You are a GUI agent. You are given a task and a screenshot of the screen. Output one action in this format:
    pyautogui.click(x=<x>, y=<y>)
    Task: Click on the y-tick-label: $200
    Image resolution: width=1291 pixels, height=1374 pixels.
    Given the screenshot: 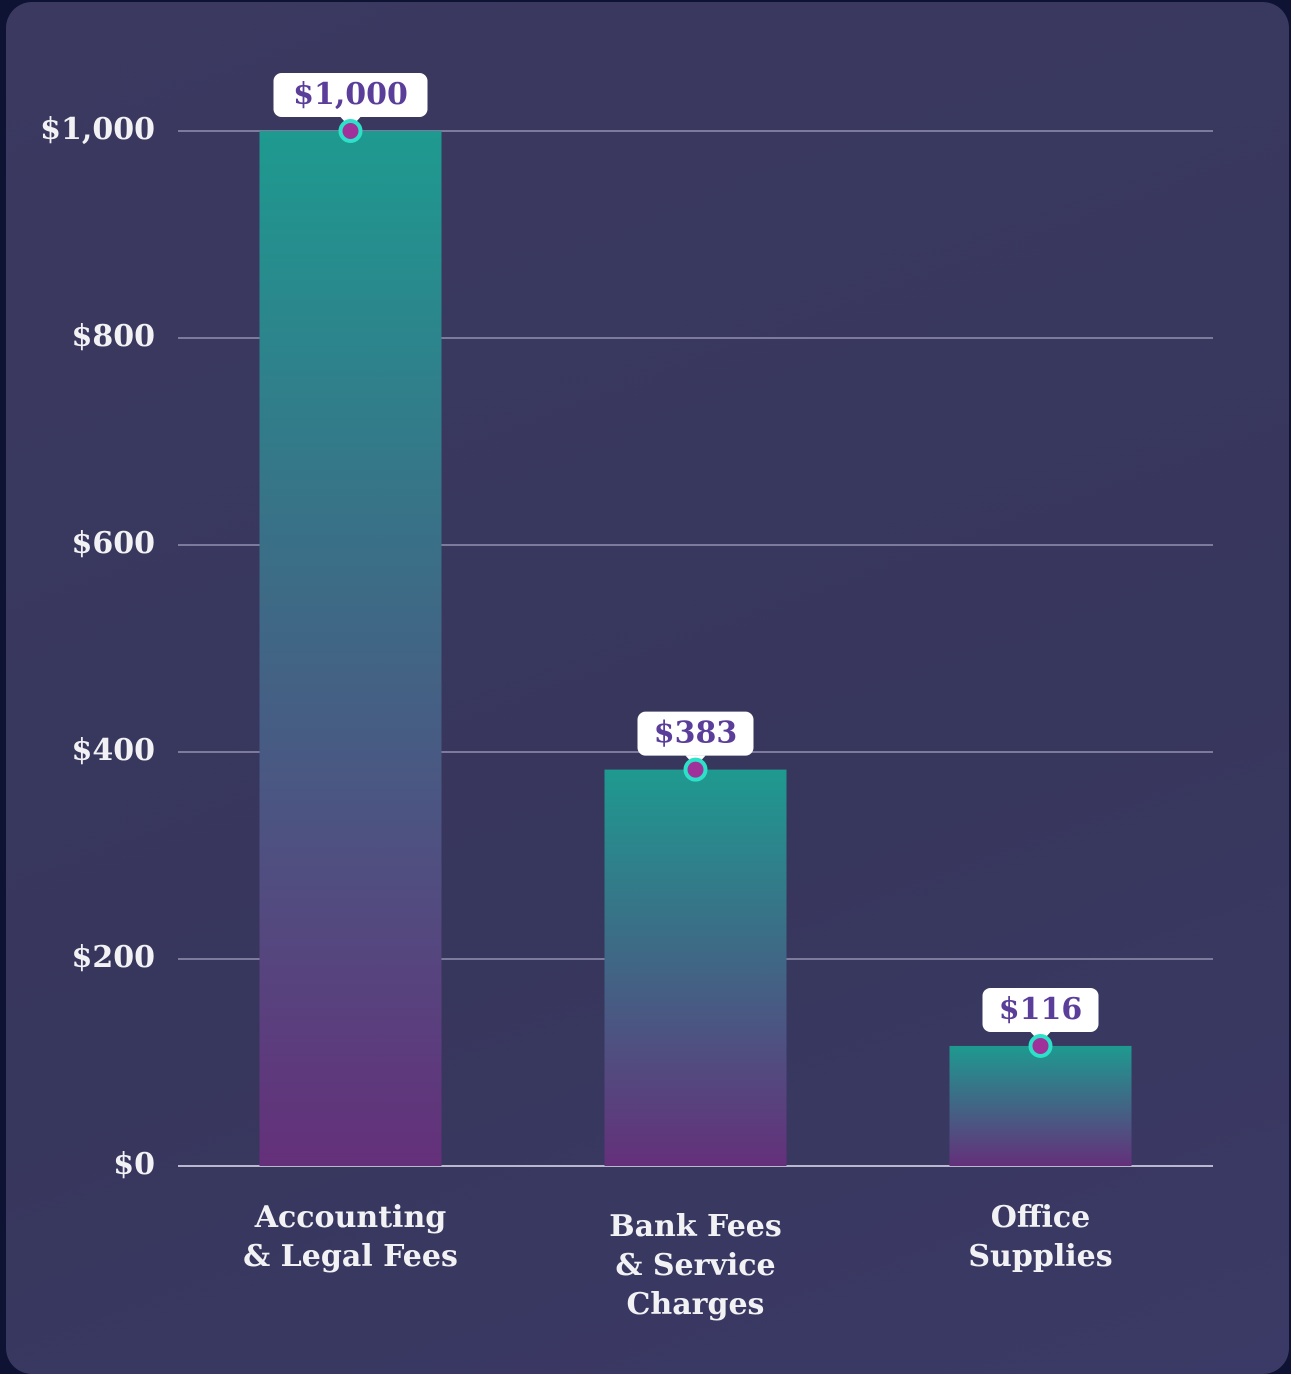 What is the action you would take?
    pyautogui.click(x=114, y=957)
    